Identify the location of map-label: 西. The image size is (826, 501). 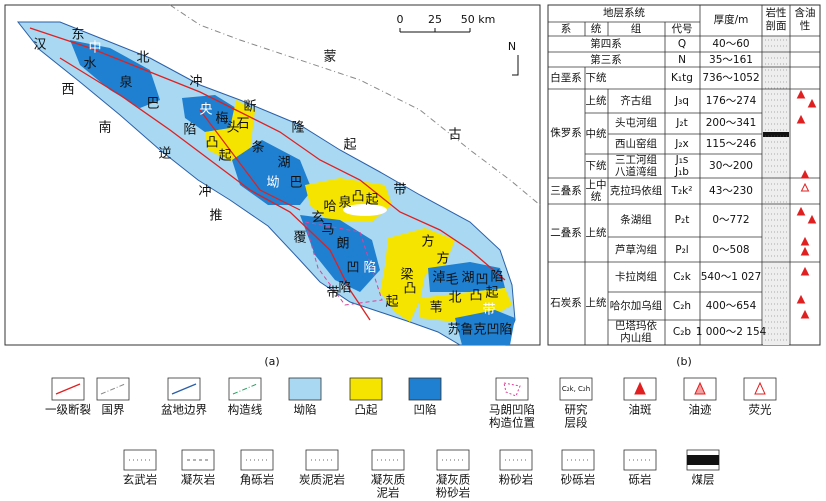
(67, 90).